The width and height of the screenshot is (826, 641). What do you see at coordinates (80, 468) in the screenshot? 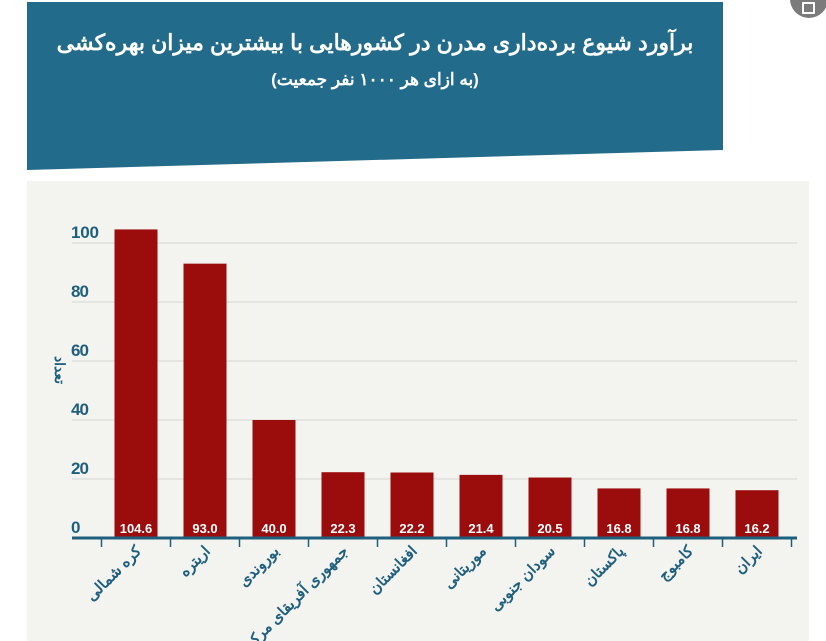
I see `y-tick-label: 20` at bounding box center [80, 468].